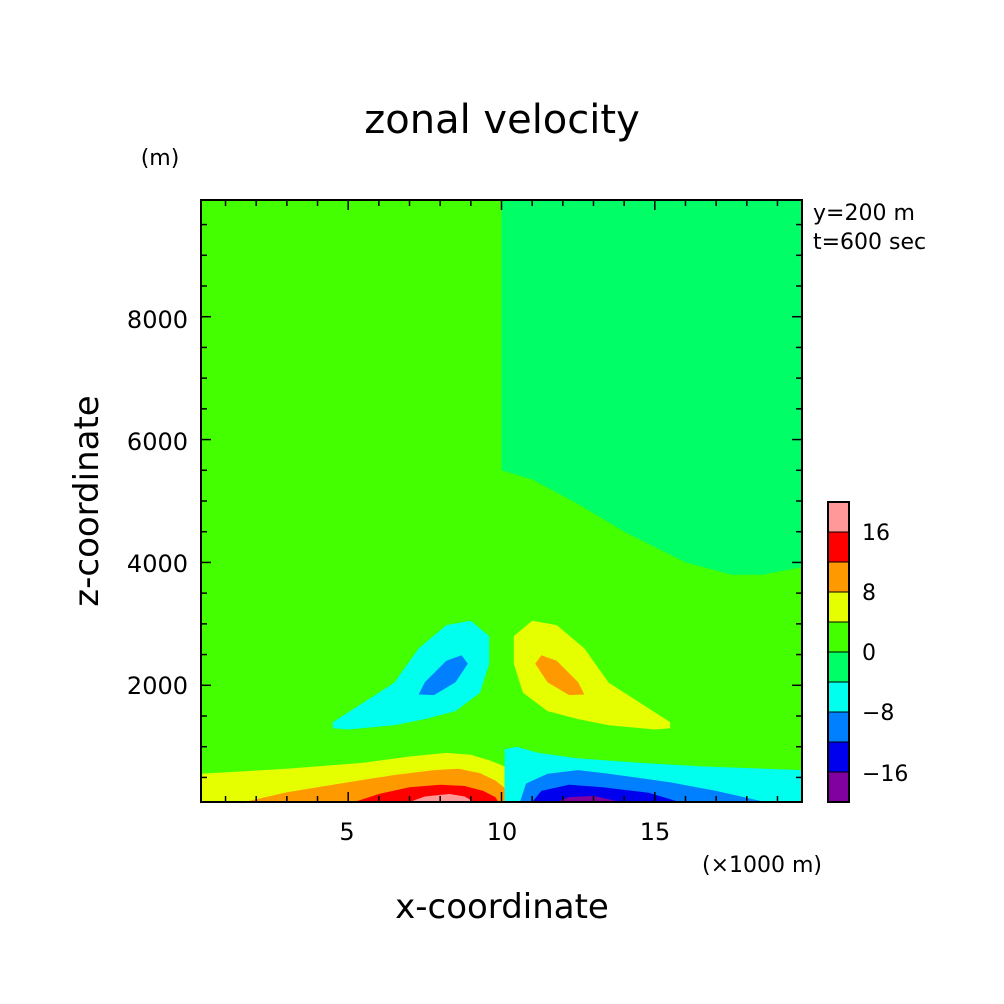 The height and width of the screenshot is (1004, 1004). Describe the element at coordinates (346, 832) in the screenshot. I see `x-tick-label-5: 5` at that location.